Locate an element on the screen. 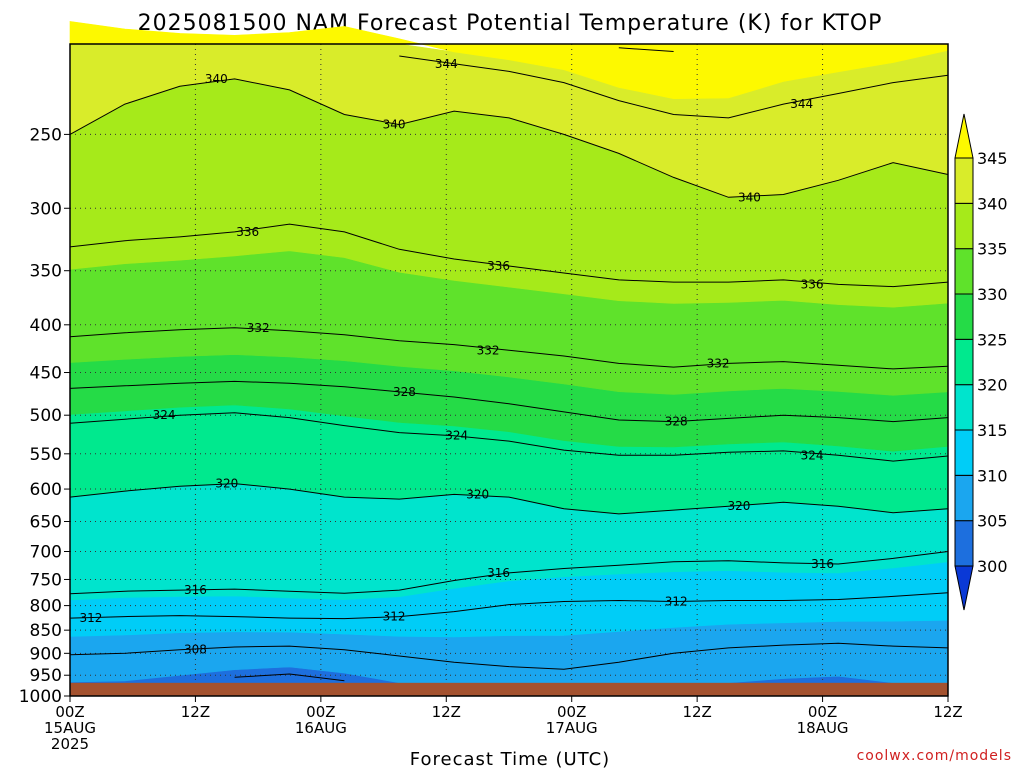  y-tick-label: 650 is located at coordinates (46, 522).